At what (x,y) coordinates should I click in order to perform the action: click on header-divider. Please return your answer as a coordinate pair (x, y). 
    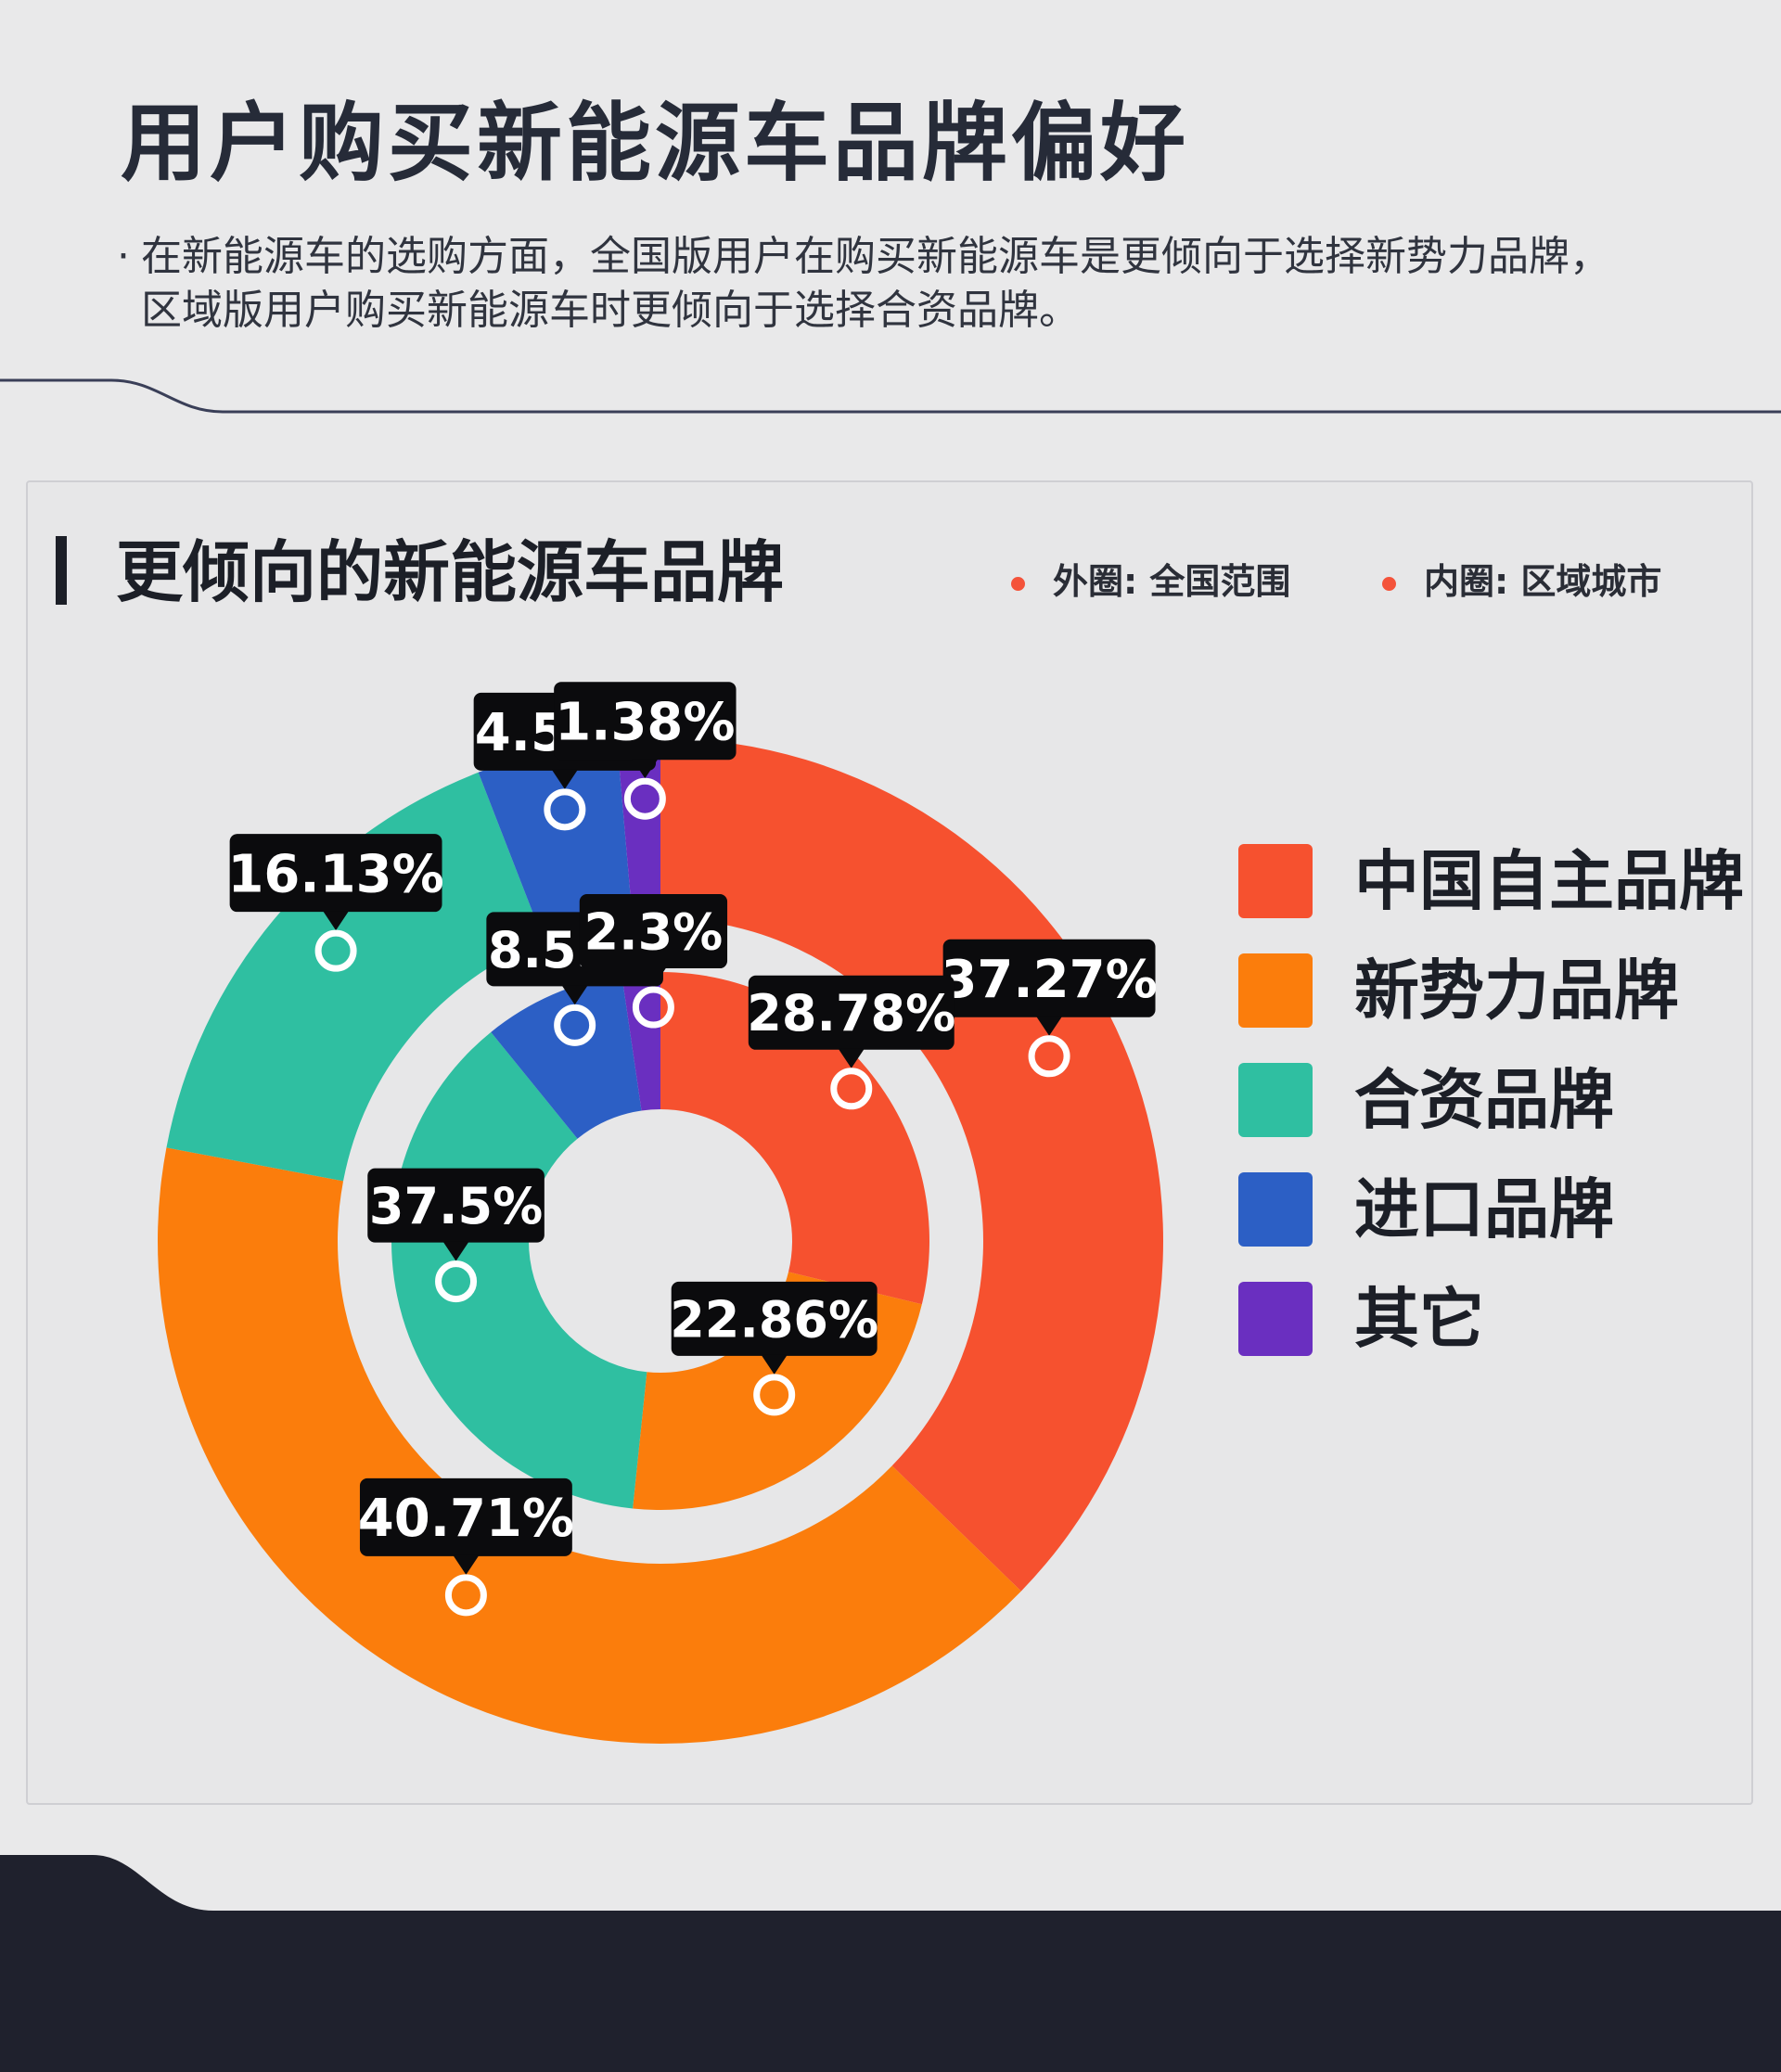
    Looking at the image, I should click on (890, 396).